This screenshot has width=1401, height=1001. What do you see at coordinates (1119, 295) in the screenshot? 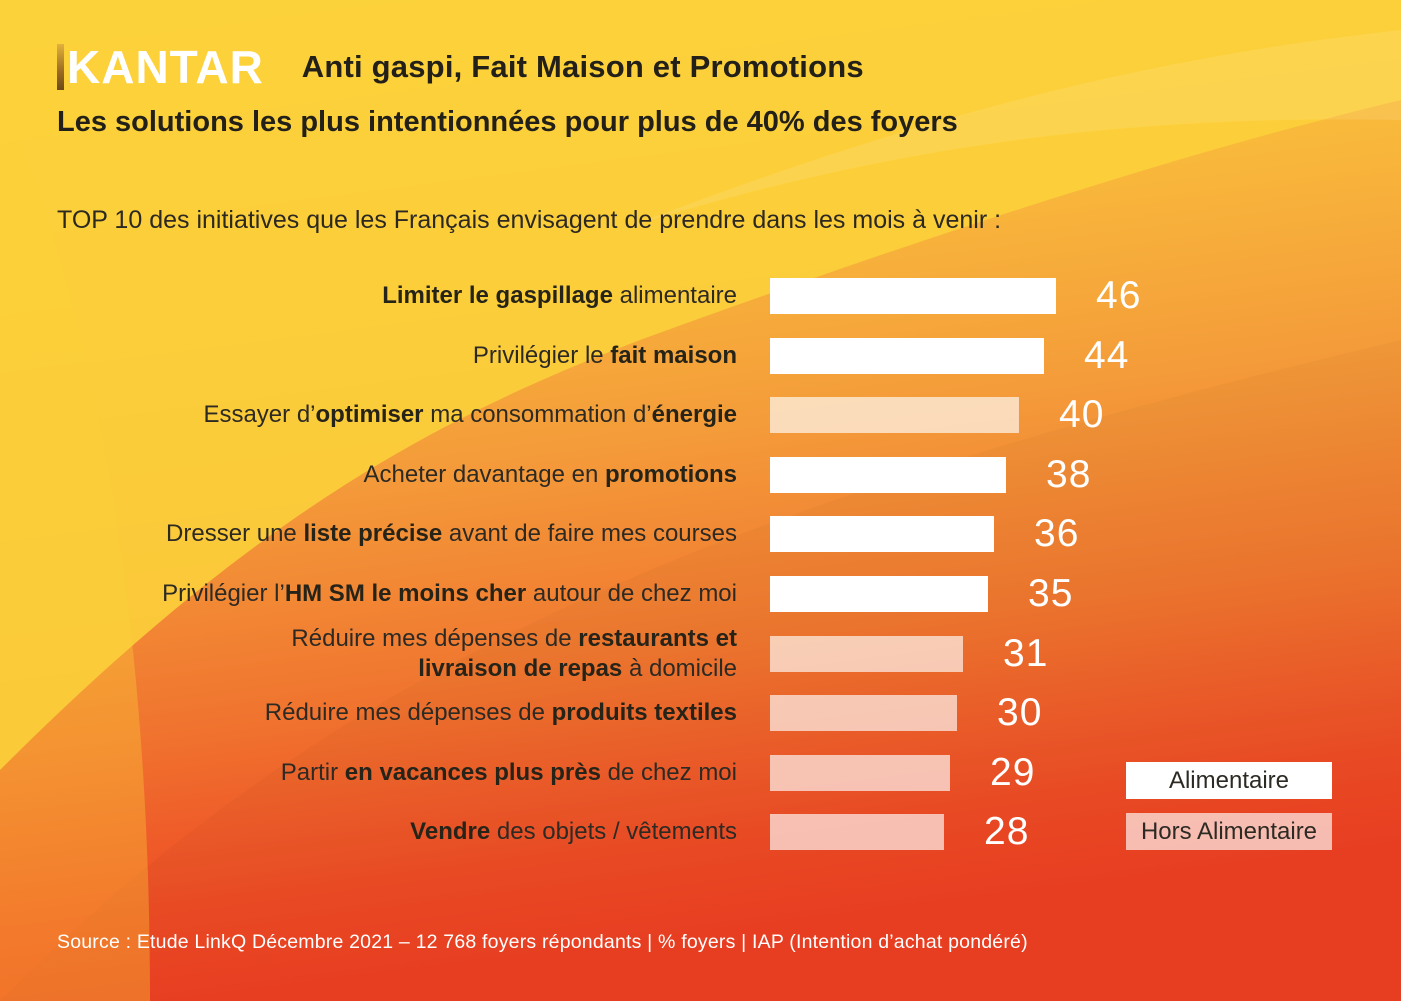
I see `bar-value: 46` at bounding box center [1119, 295].